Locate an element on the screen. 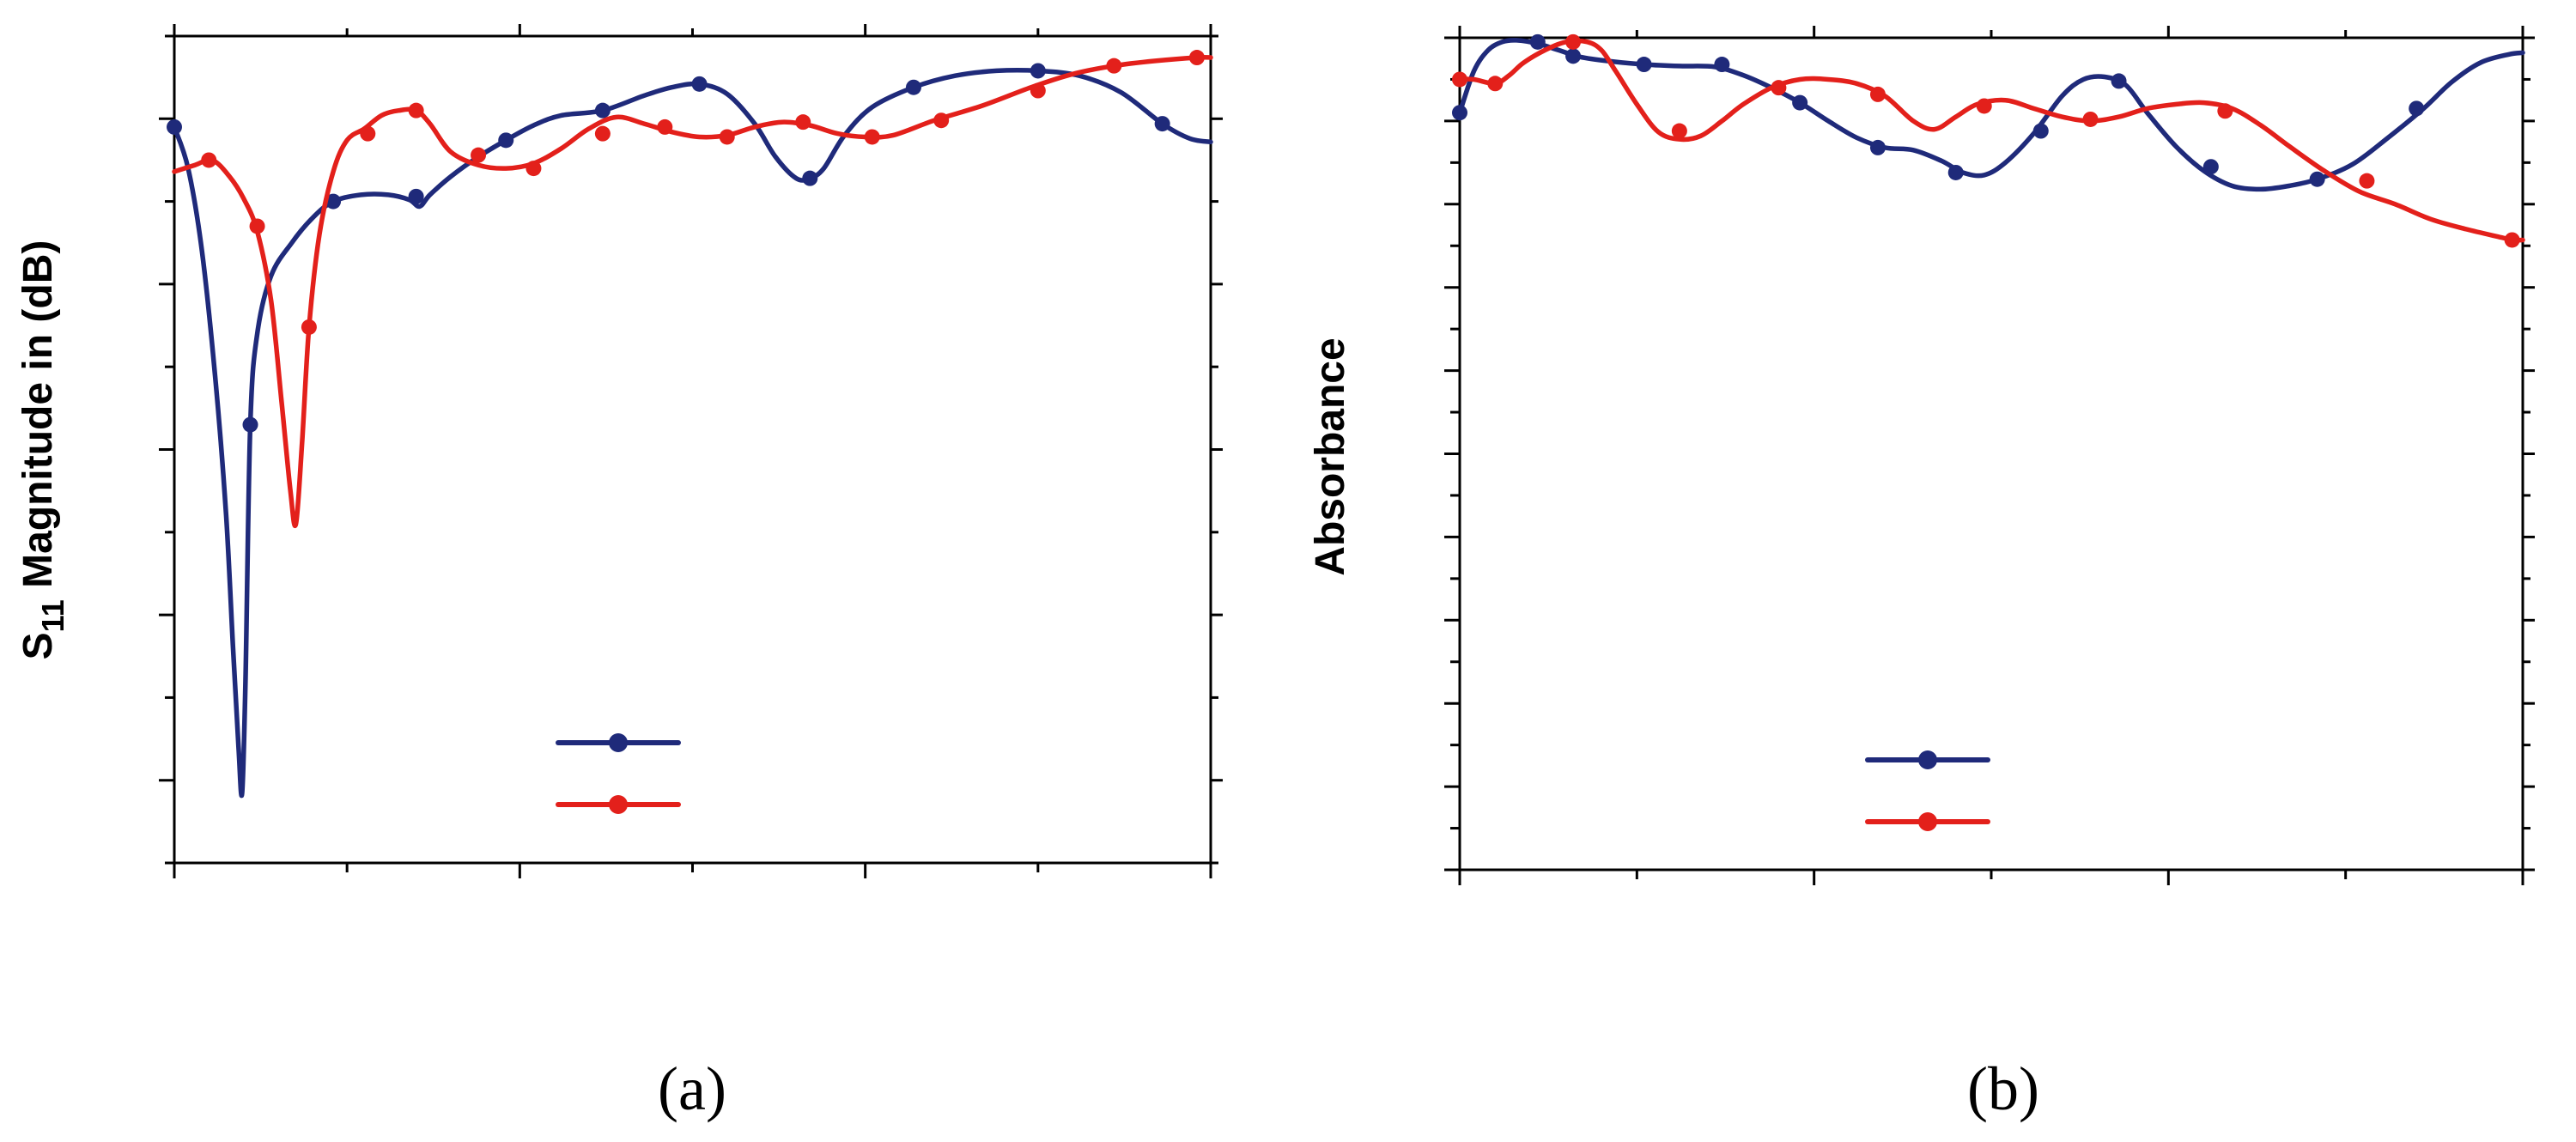 Image resolution: width=2576 pixels, height=1142 pixels. series-line-cst is located at coordinates (1991, 115).